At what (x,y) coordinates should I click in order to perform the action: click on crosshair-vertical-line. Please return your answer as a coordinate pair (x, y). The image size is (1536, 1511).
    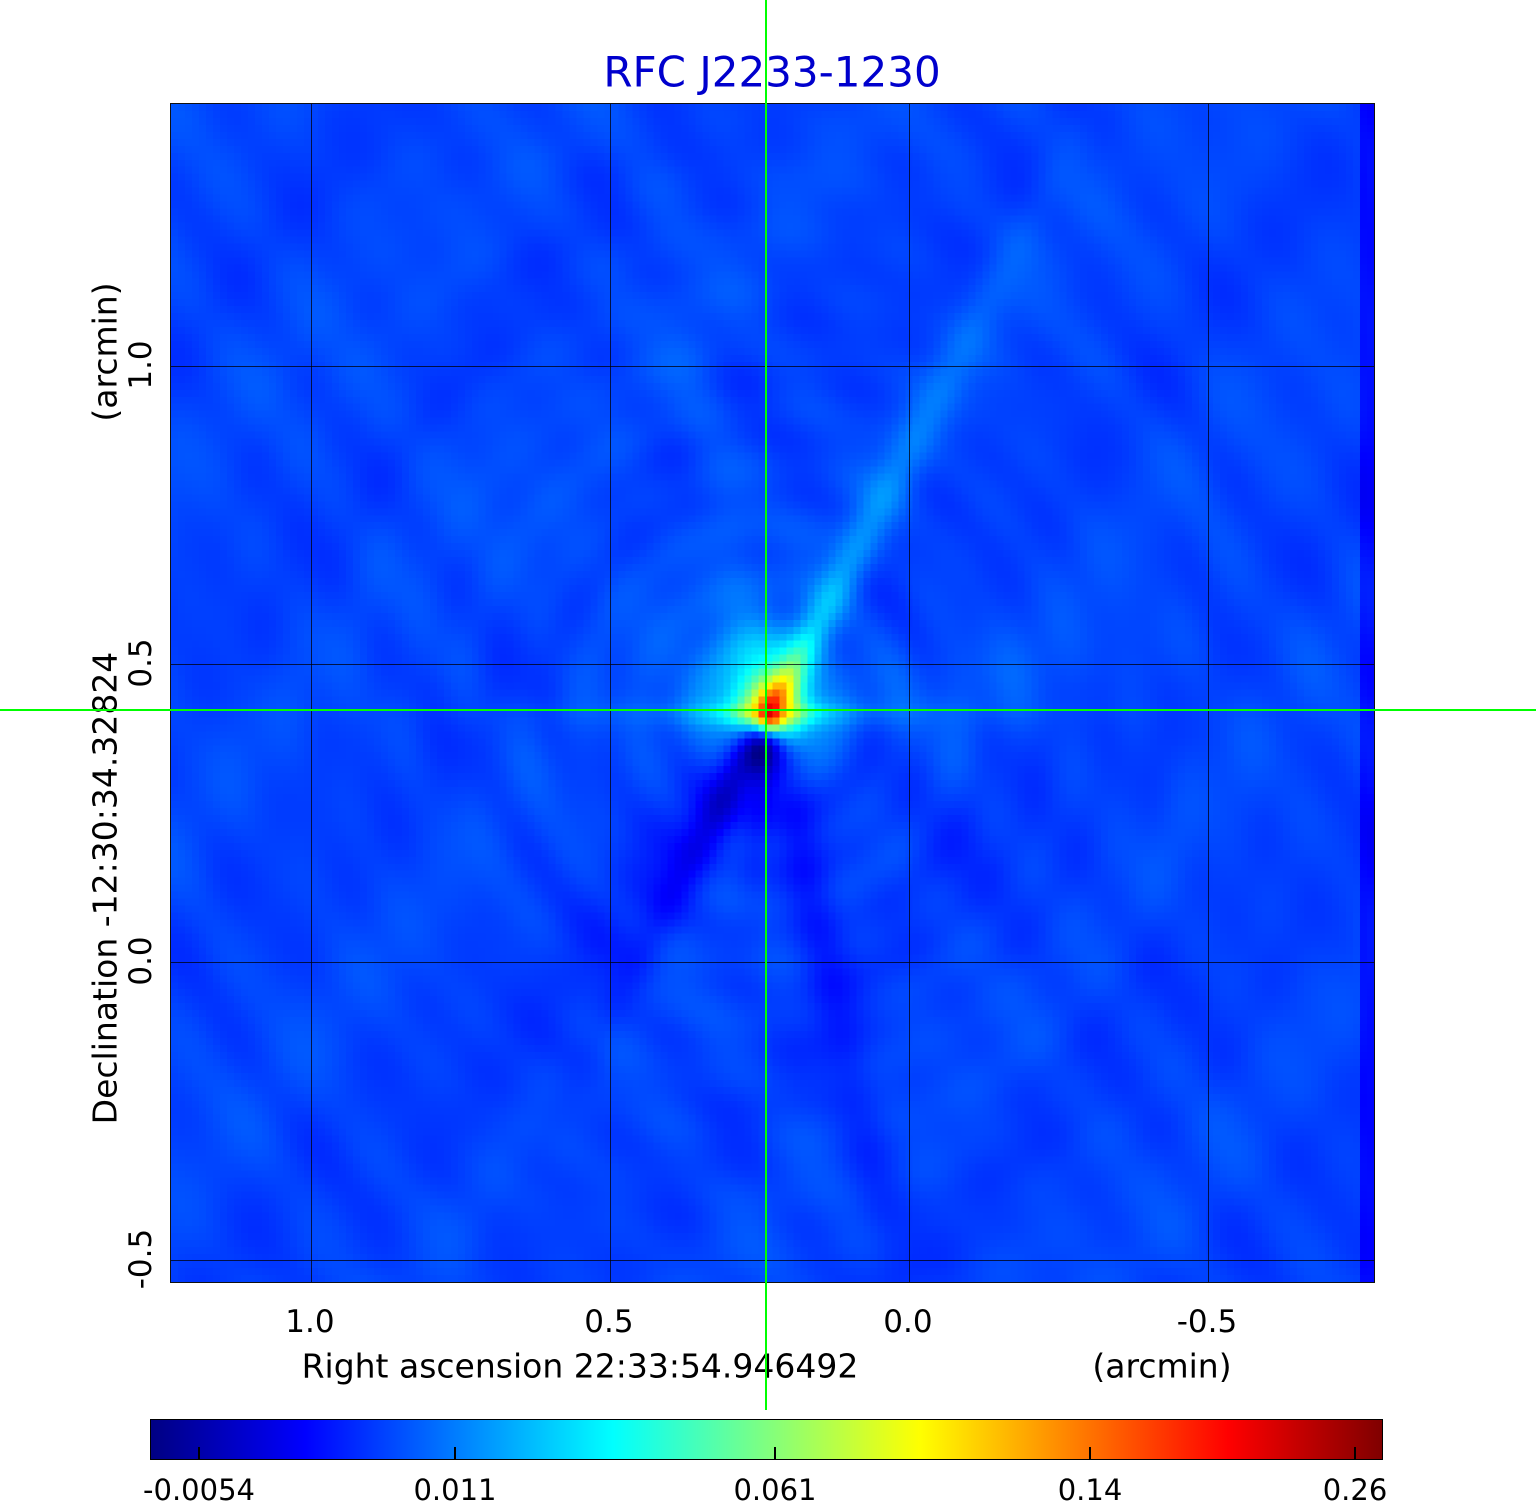
    Looking at the image, I should click on (766, 705).